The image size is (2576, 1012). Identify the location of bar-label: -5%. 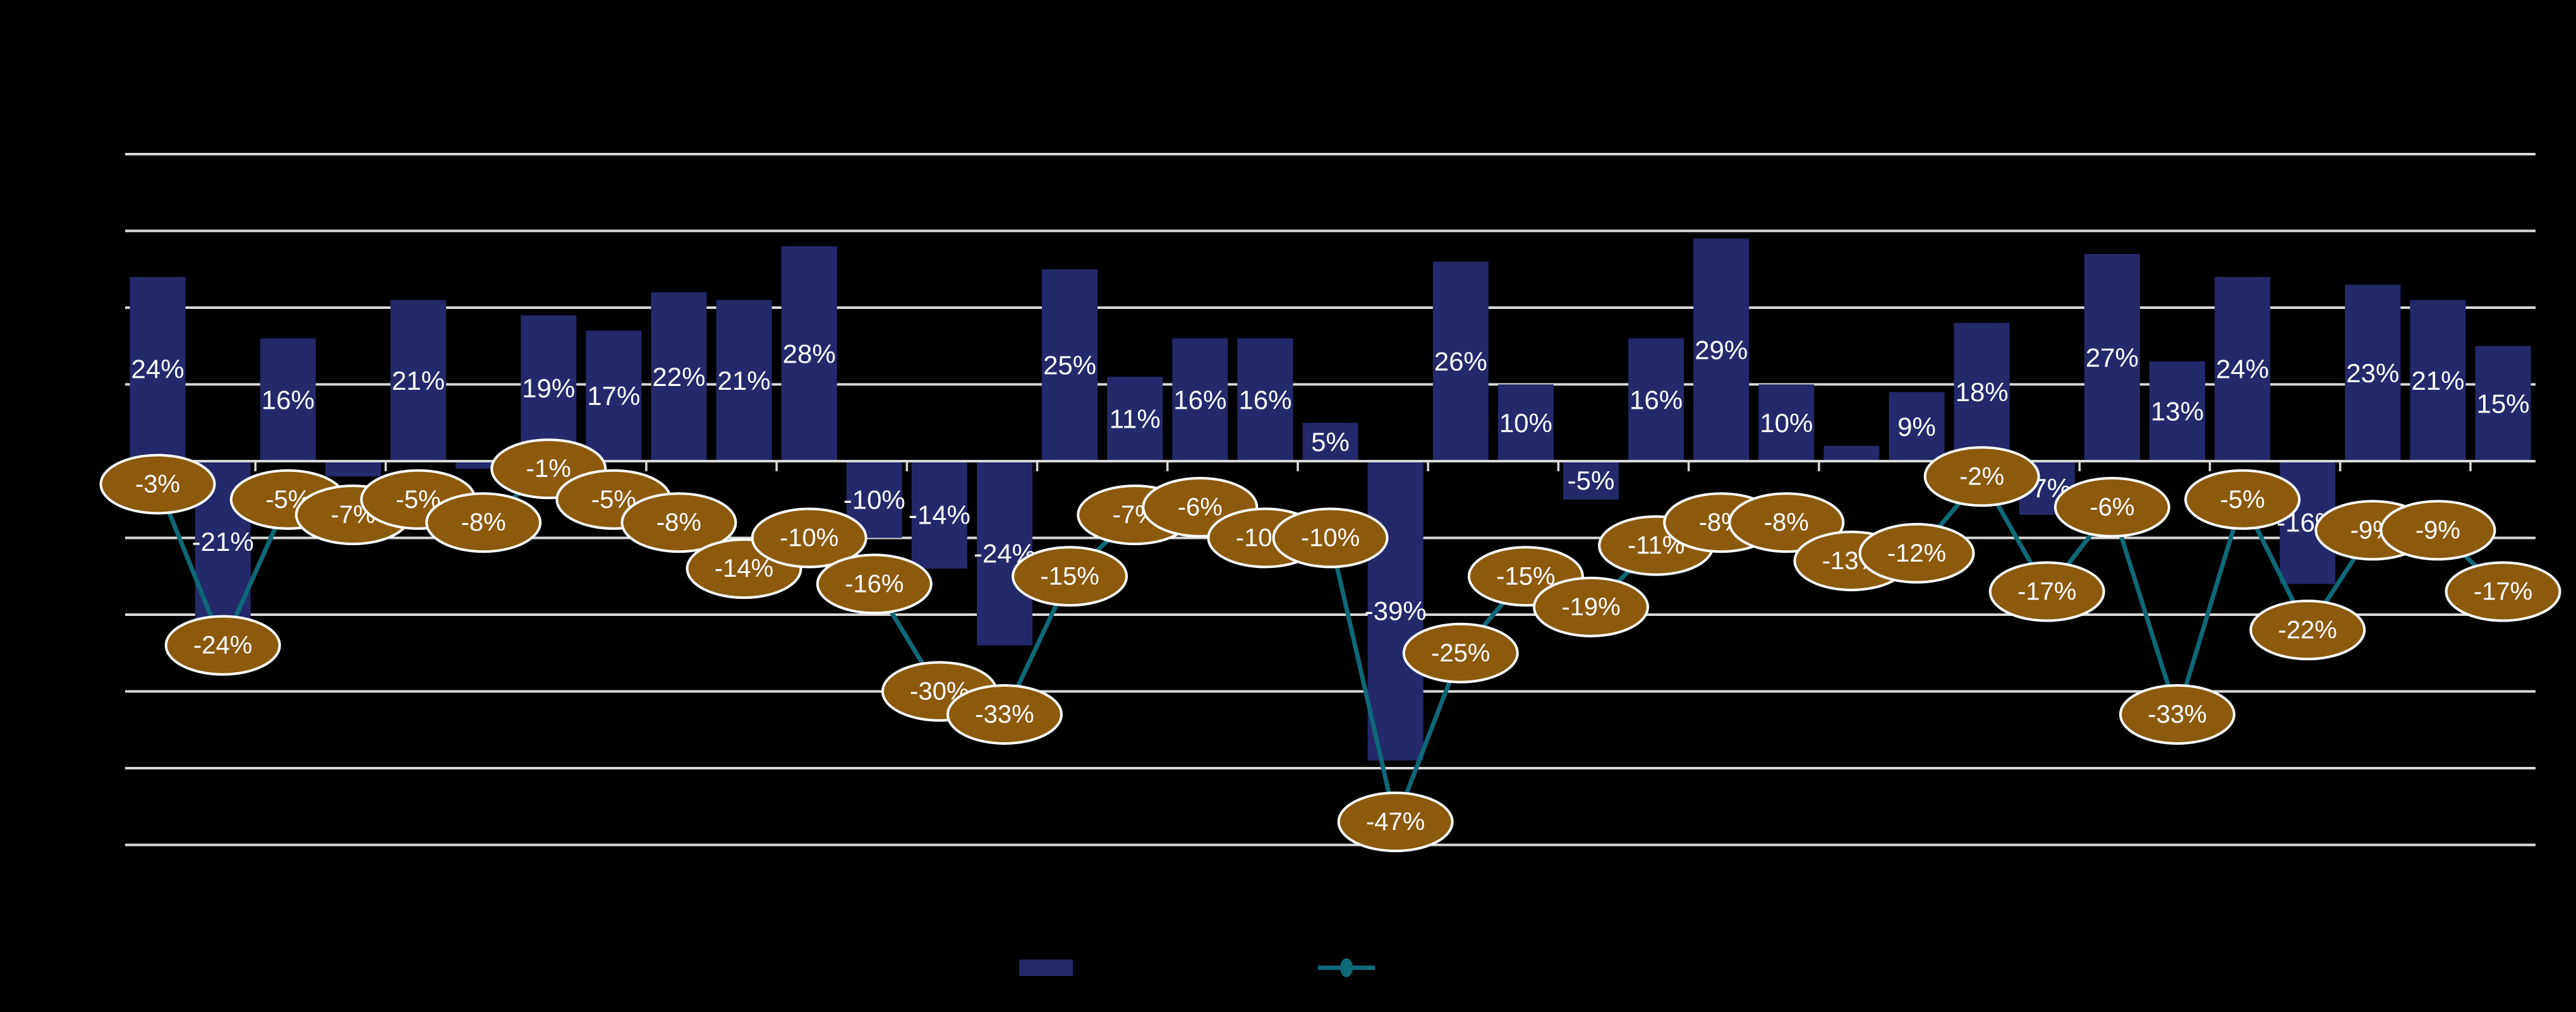
(1591, 480).